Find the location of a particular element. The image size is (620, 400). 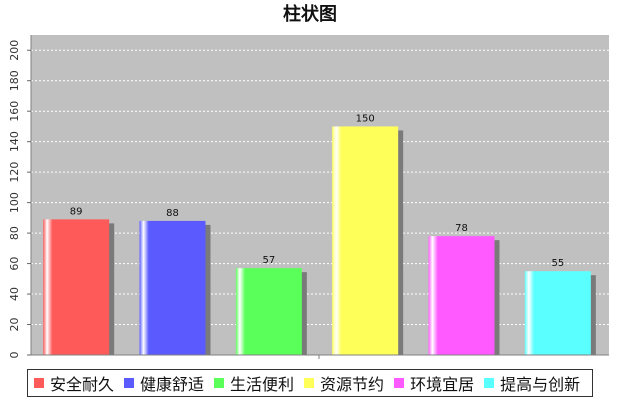

y-tick-label: 0 is located at coordinates (14, 355).